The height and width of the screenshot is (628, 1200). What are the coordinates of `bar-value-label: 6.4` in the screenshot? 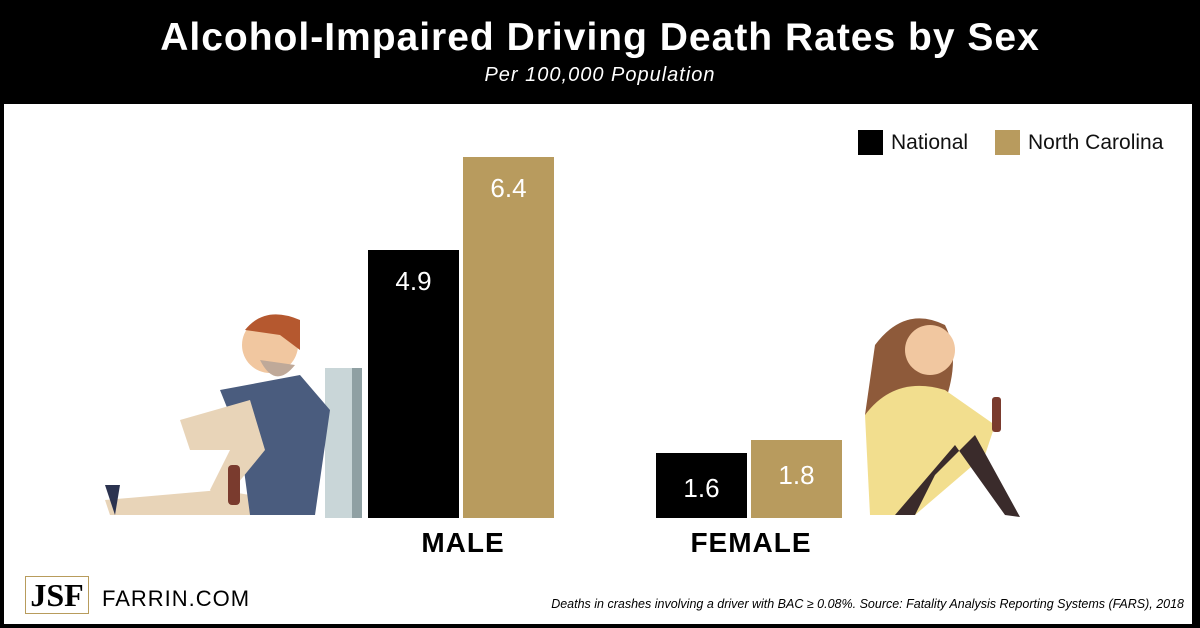 It's located at (508, 188).